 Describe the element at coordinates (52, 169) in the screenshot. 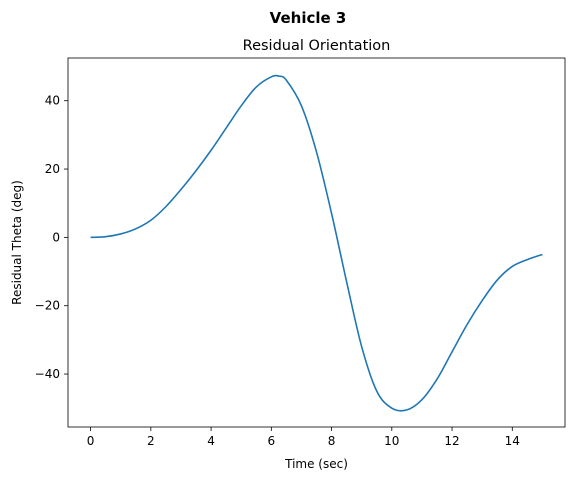

I see `y-tick-label: 20` at that location.